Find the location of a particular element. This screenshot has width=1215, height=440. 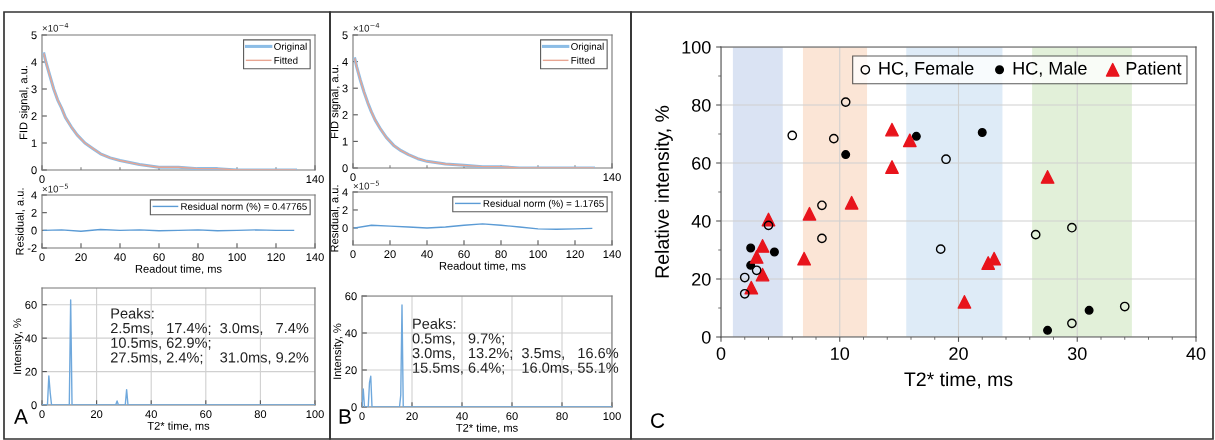

text: C is located at coordinates (658, 420).